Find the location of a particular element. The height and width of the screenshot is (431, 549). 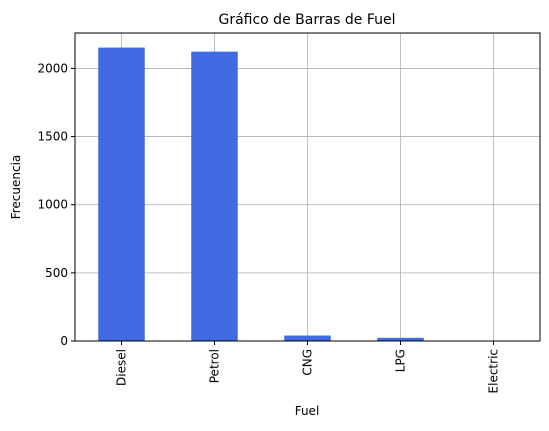

x-tick-label: Electric is located at coordinates (494, 371).